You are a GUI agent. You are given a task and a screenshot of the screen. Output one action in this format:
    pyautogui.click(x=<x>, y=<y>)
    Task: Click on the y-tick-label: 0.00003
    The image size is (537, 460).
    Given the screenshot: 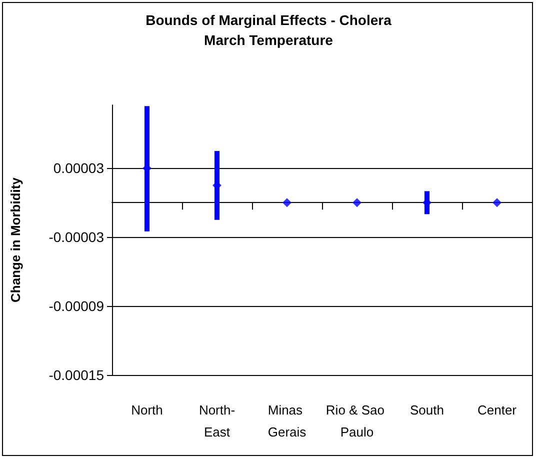 What is the action you would take?
    pyautogui.click(x=78, y=168)
    